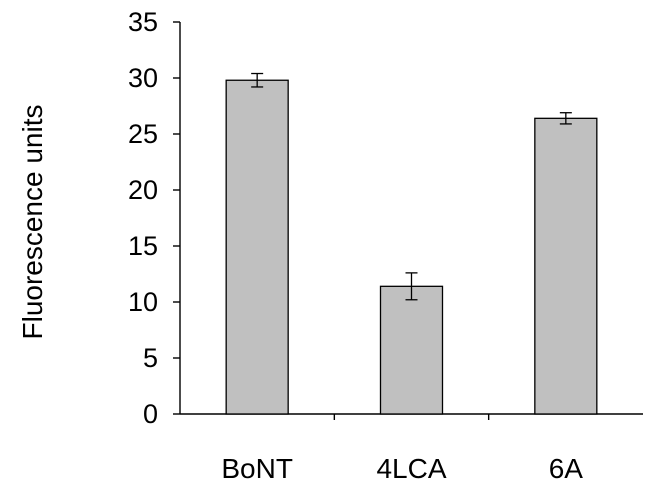  I want to click on y-ticks: 0 5 10 15 20 25 30 35, so click(154, 218).